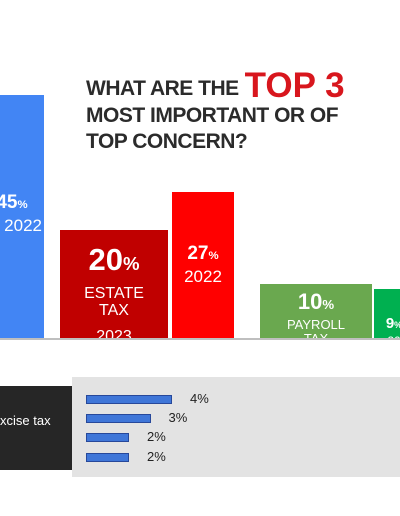  I want to click on bar-0: 45% 2022, so click(22, 216).